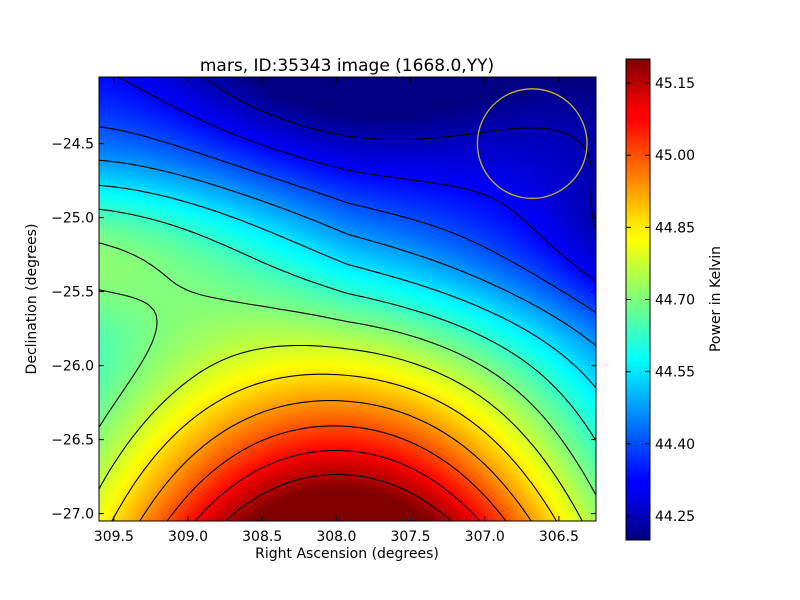  Describe the element at coordinates (72, 515) in the screenshot. I see `y-tick-label: −27.0` at that location.